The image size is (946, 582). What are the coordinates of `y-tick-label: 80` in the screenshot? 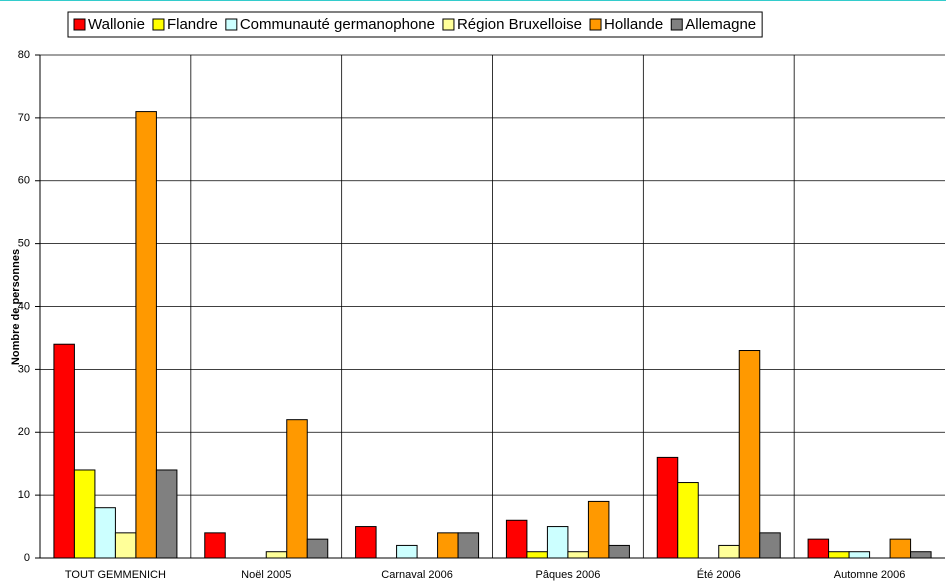 It's located at (24, 55).